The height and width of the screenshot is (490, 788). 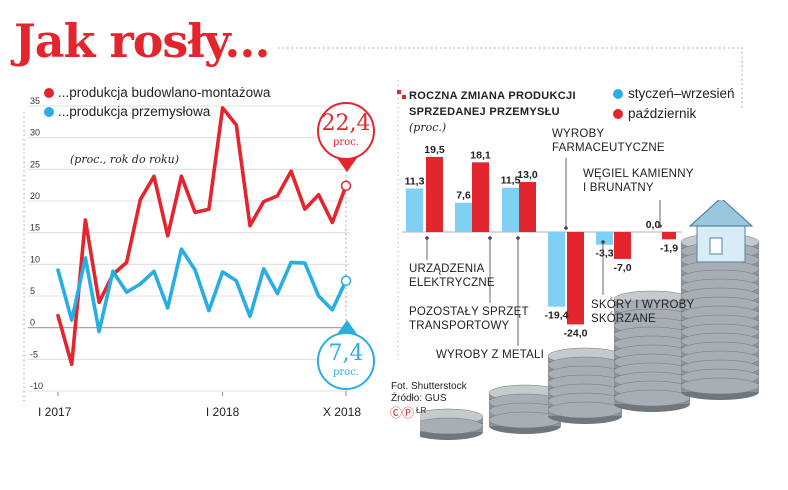 I want to click on value-label-october: -24,0, so click(x=576, y=333).